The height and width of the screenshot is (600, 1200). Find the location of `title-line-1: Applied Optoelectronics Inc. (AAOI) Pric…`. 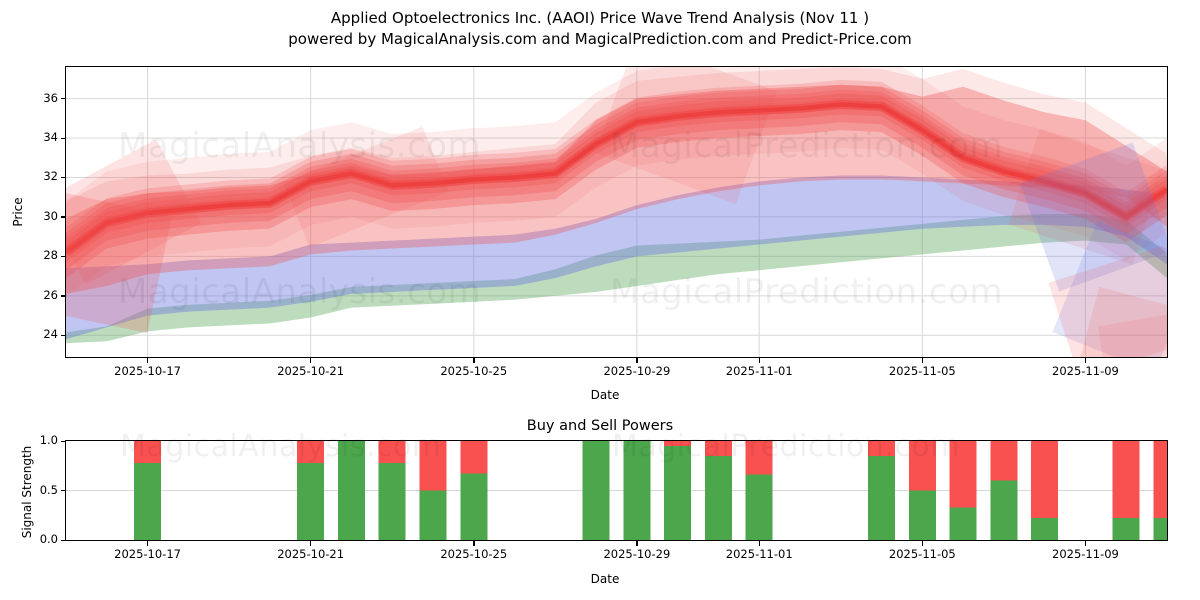

title-line-1: Applied Optoelectronics Inc. (AAOI) Pric… is located at coordinates (600, 18).